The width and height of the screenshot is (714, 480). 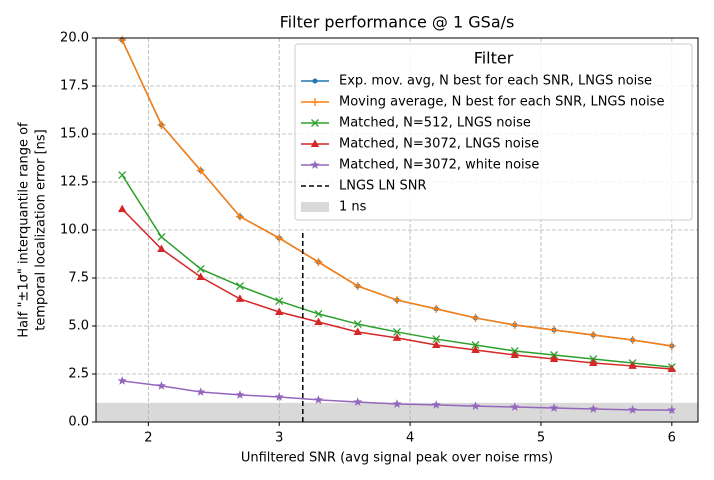 I want to click on legend-label: Matched, N=3072, white noise, so click(x=439, y=165).